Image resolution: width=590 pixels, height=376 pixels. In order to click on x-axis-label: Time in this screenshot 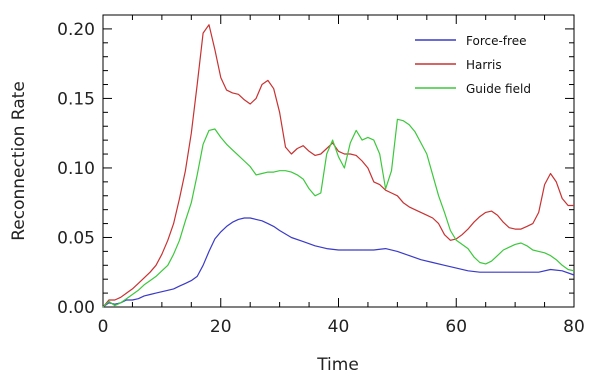, I will do `click(337, 365)`.